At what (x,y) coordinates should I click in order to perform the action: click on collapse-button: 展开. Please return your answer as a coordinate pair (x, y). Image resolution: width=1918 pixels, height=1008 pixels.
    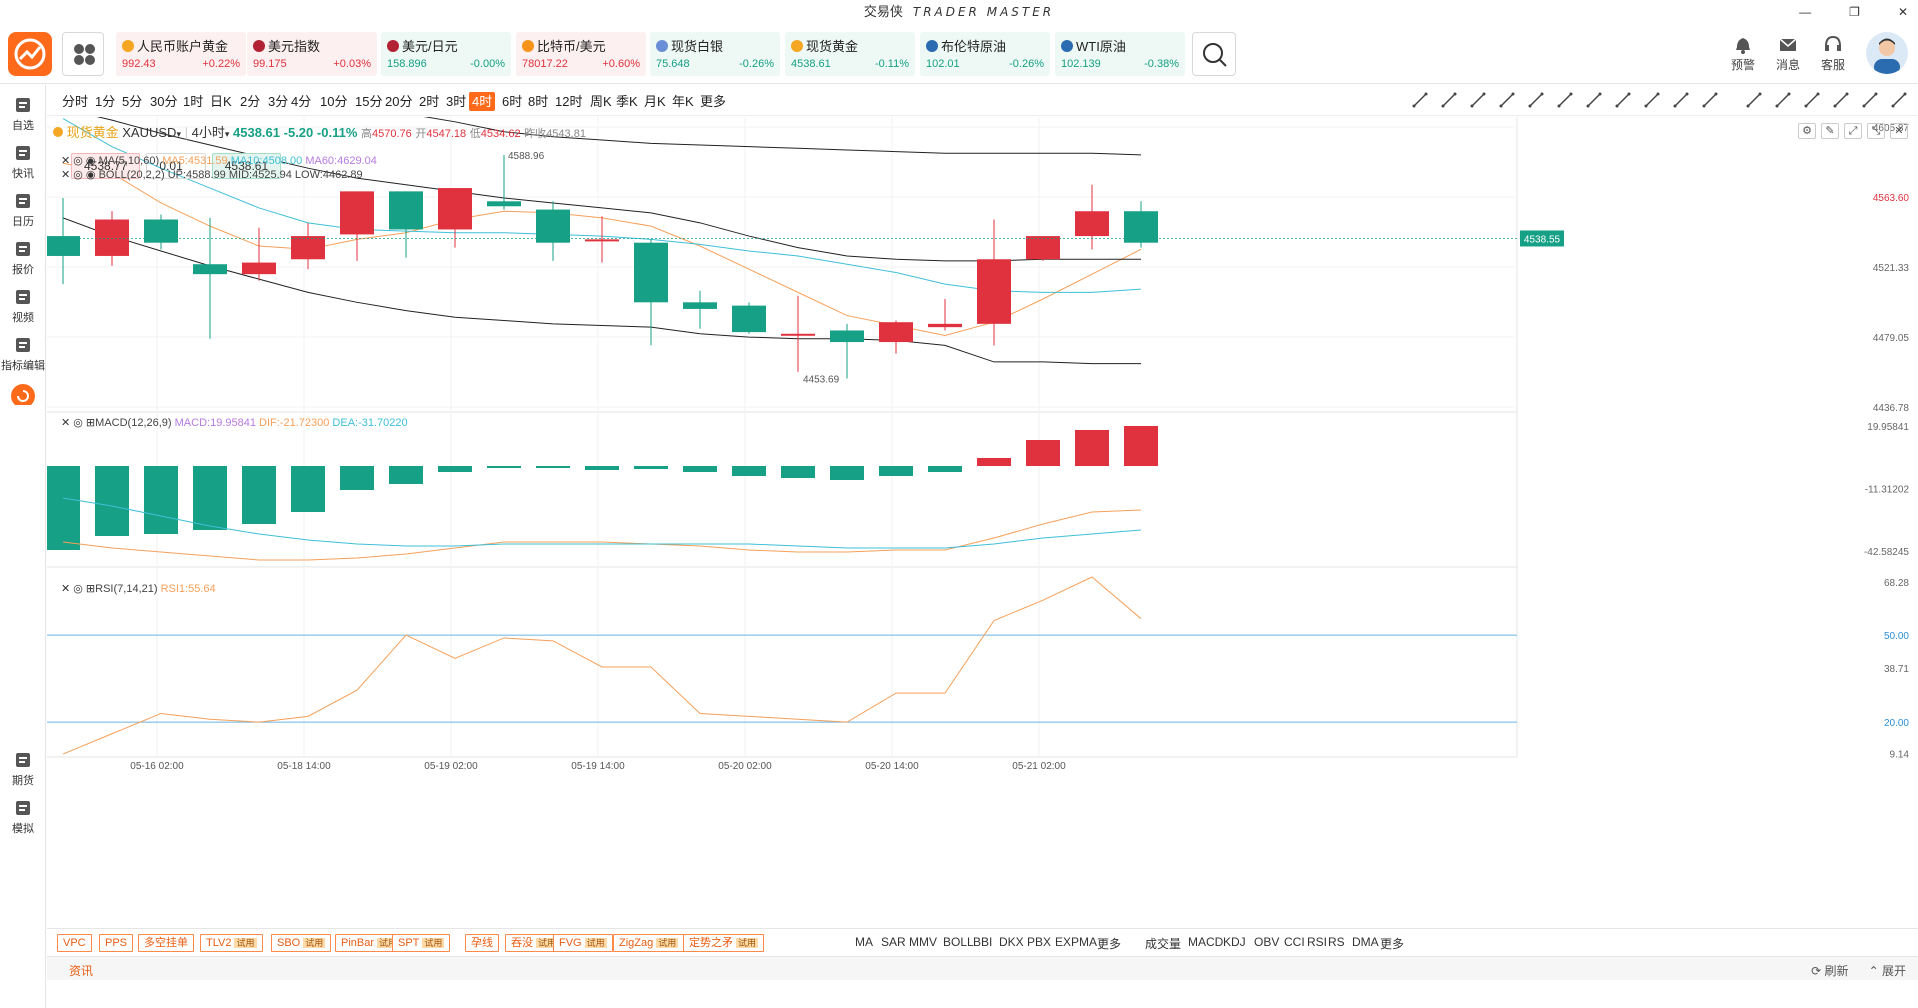
    Looking at the image, I should click on (1893, 971).